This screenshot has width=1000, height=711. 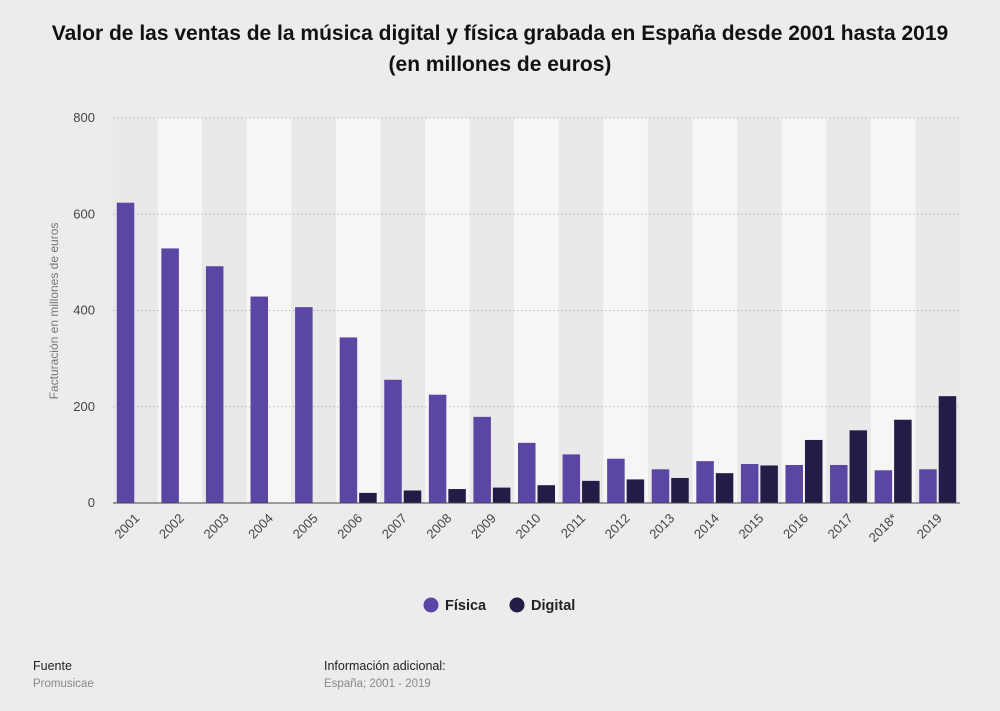 I want to click on x-tick-label: 2008, so click(x=438, y=526).